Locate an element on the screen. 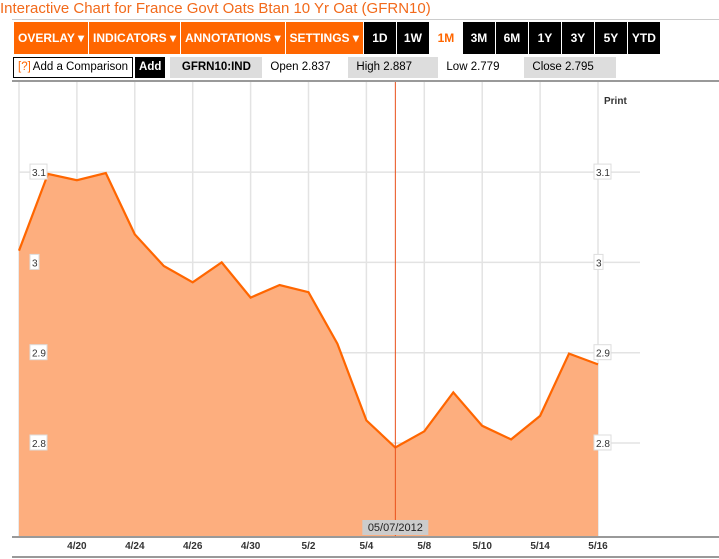 The image size is (719, 559). range-6m: 6M is located at coordinates (511, 38).